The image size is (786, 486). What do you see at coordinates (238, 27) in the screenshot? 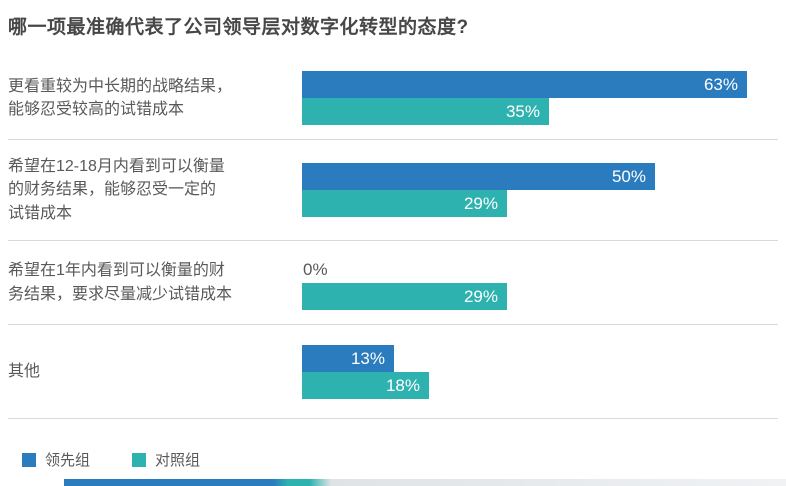
I see `chart-title: 哪一项最准确代表了公司领导层对数字化转型的态度?` at bounding box center [238, 27].